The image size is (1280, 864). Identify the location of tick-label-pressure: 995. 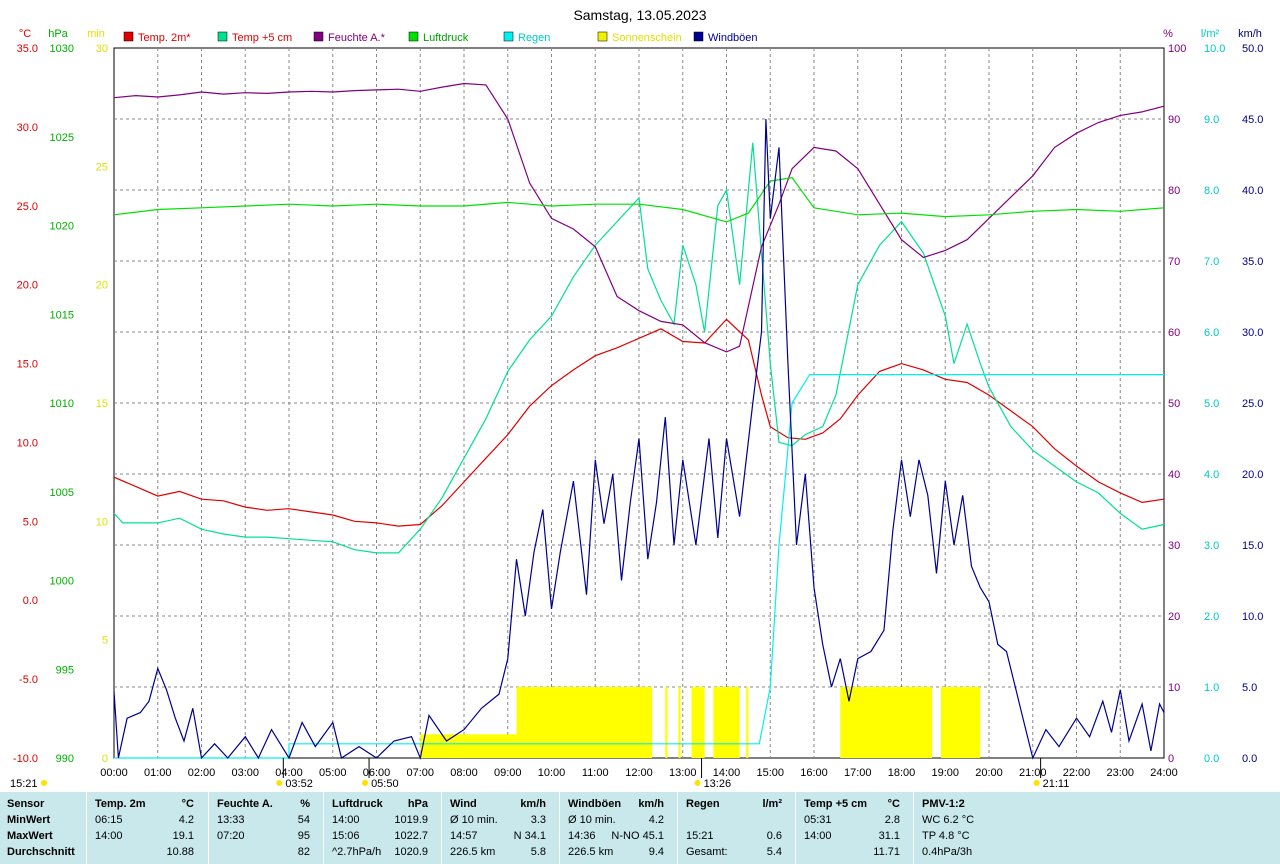
(65, 670).